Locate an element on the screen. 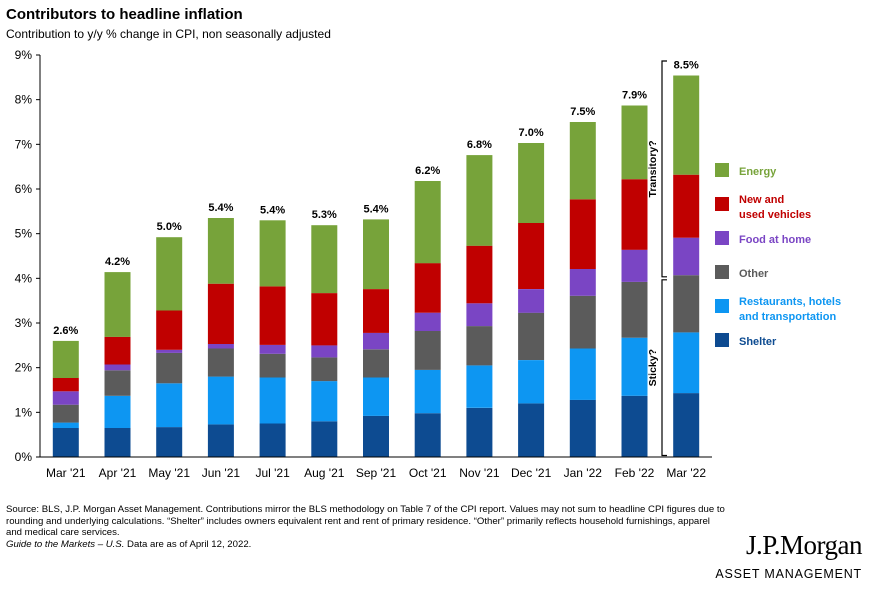 This screenshot has width=874, height=592. x-tick-label: Oct '21 is located at coordinates (428, 473).